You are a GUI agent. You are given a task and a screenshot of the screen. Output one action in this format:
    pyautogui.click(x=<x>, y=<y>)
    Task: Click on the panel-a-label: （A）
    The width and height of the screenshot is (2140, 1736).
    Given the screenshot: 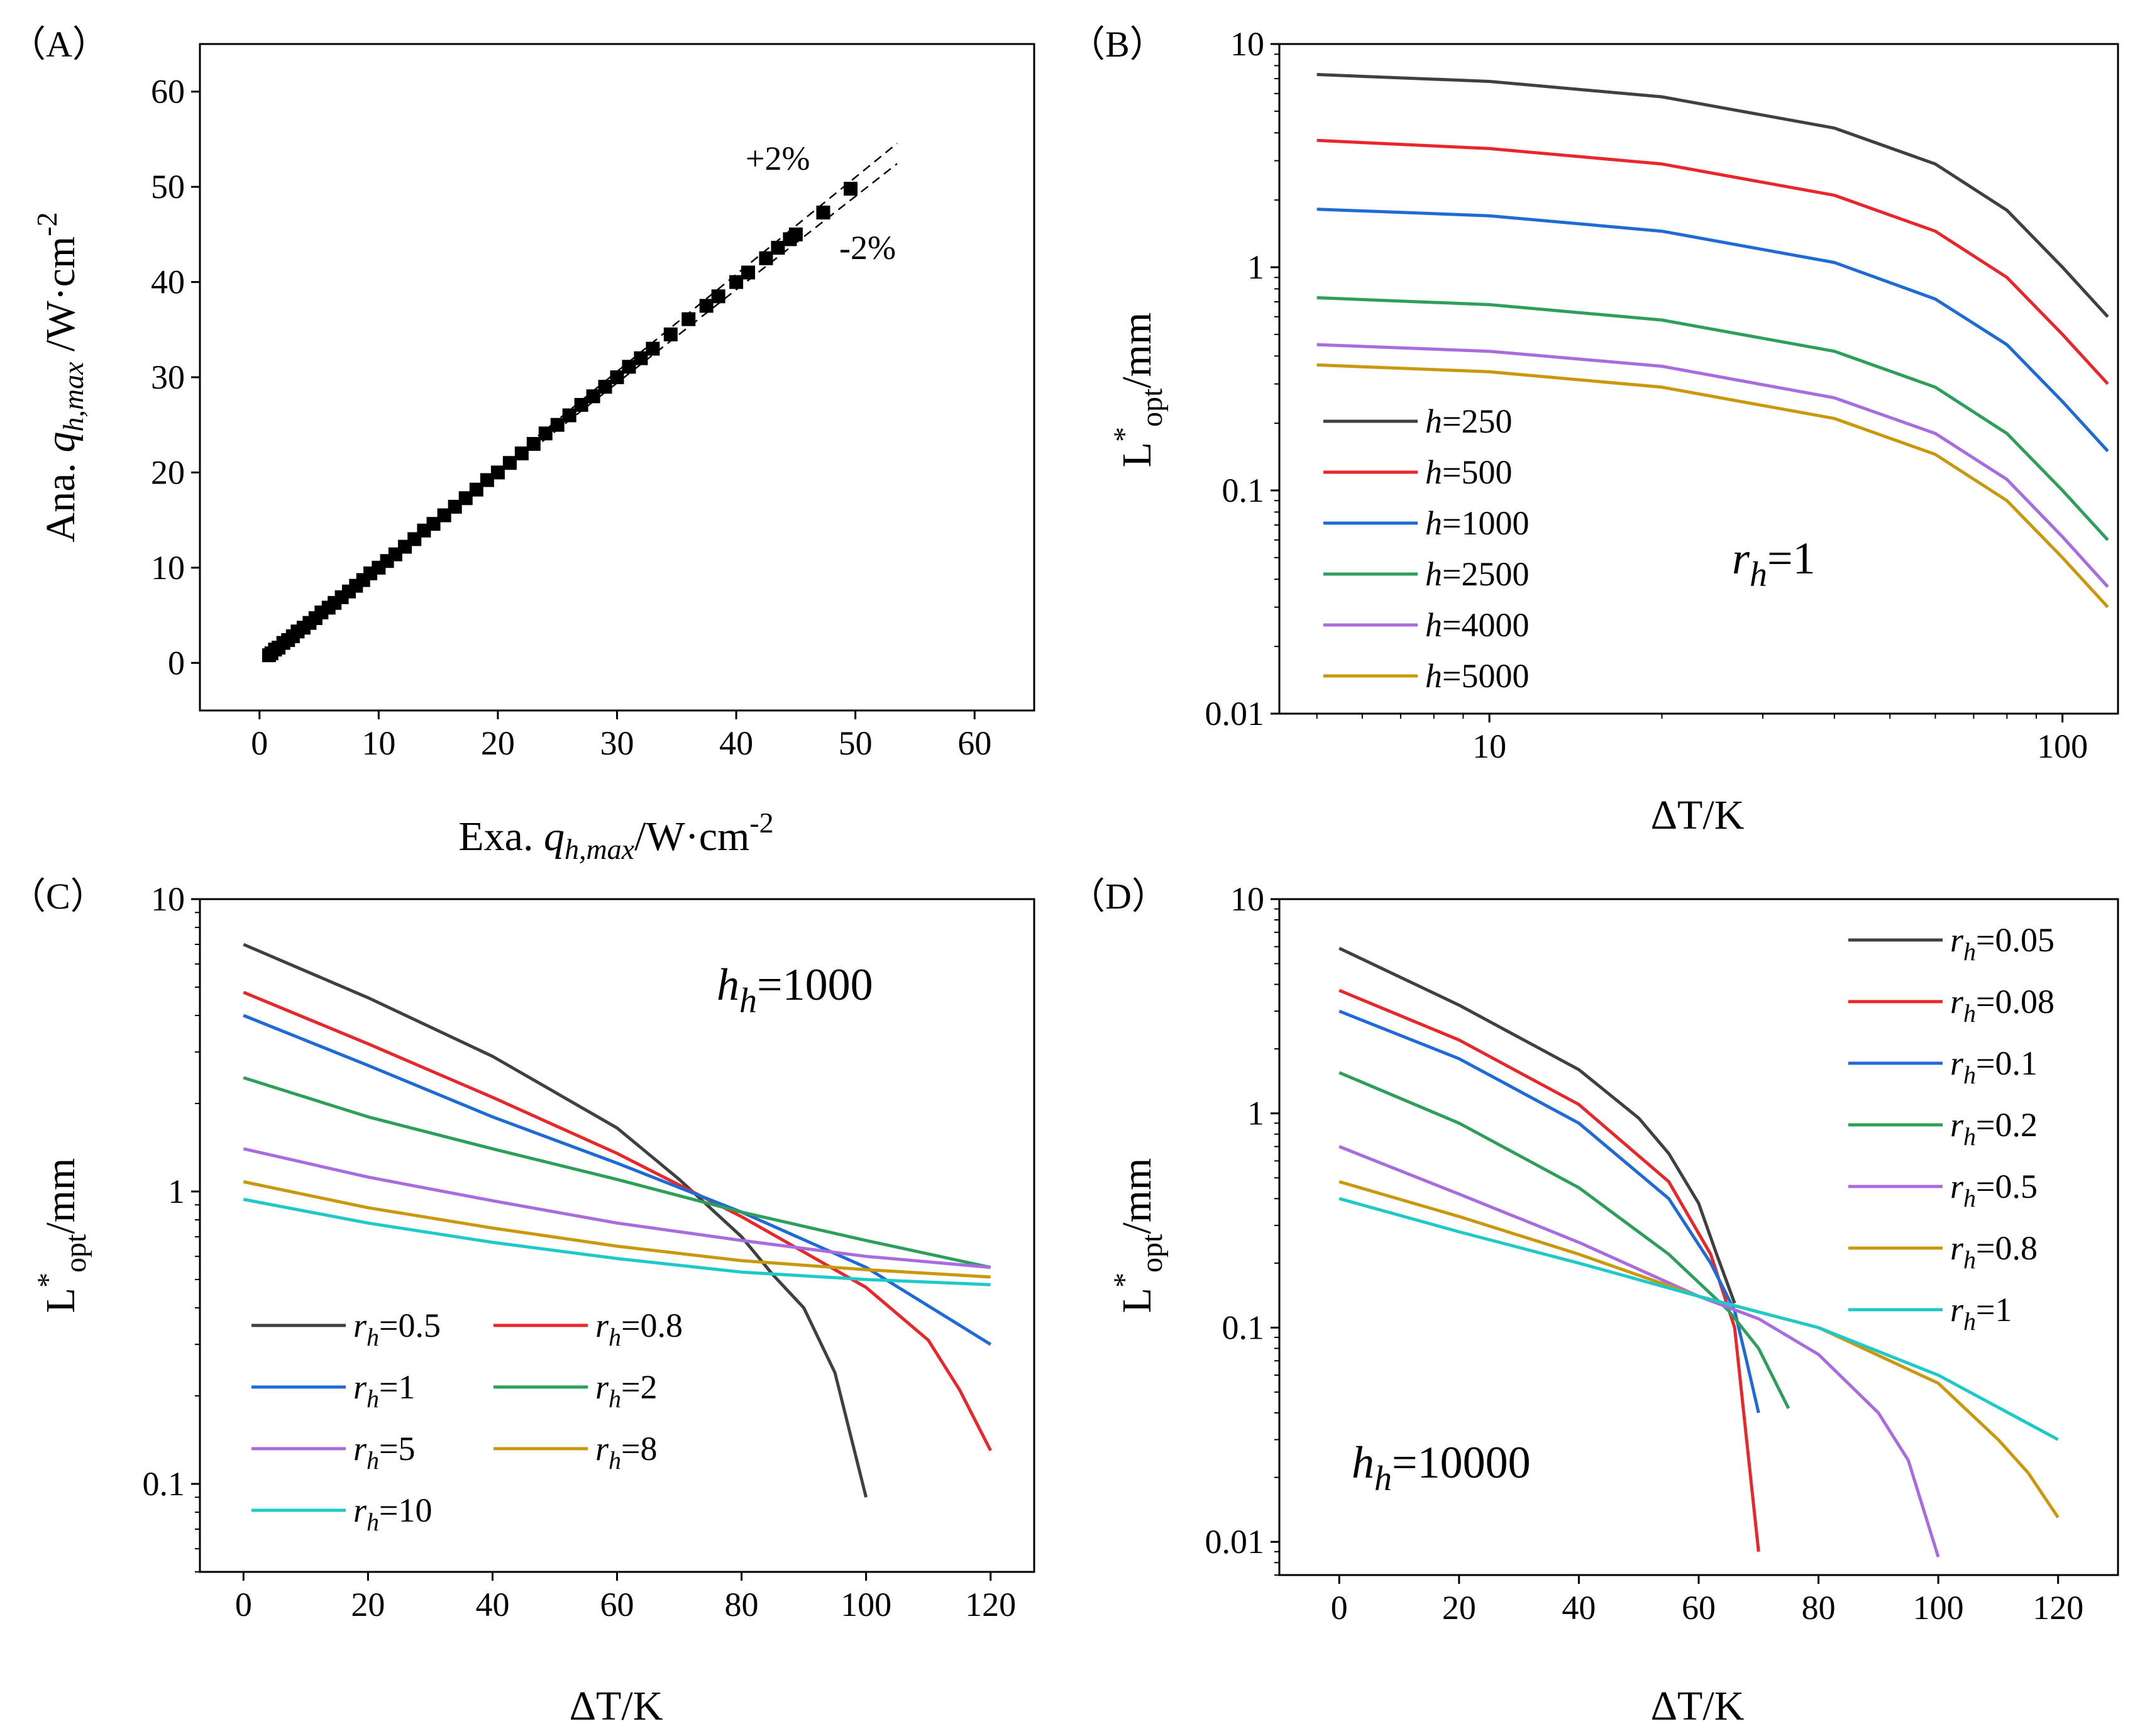 What is the action you would take?
    pyautogui.click(x=59, y=45)
    